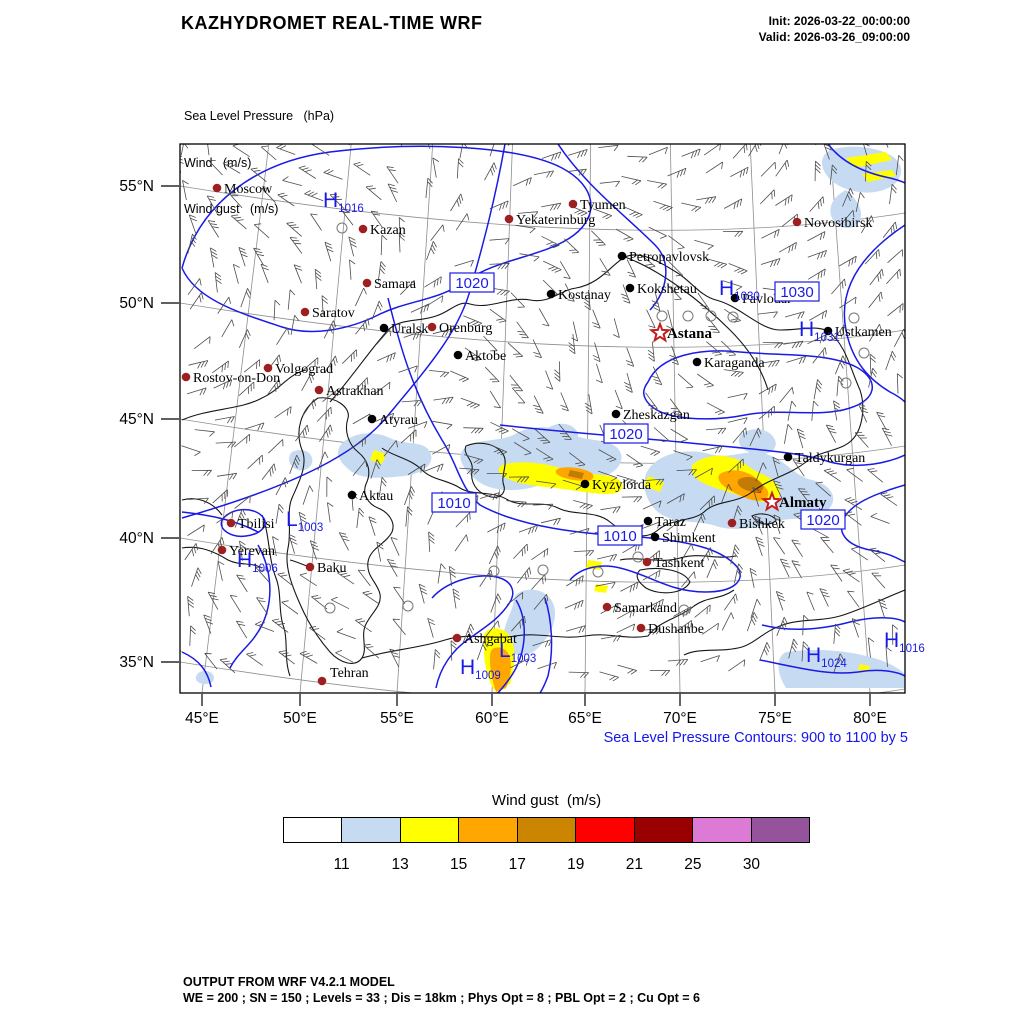 The image size is (1024, 1024). I want to click on pressure-contour, so click(866, 164).